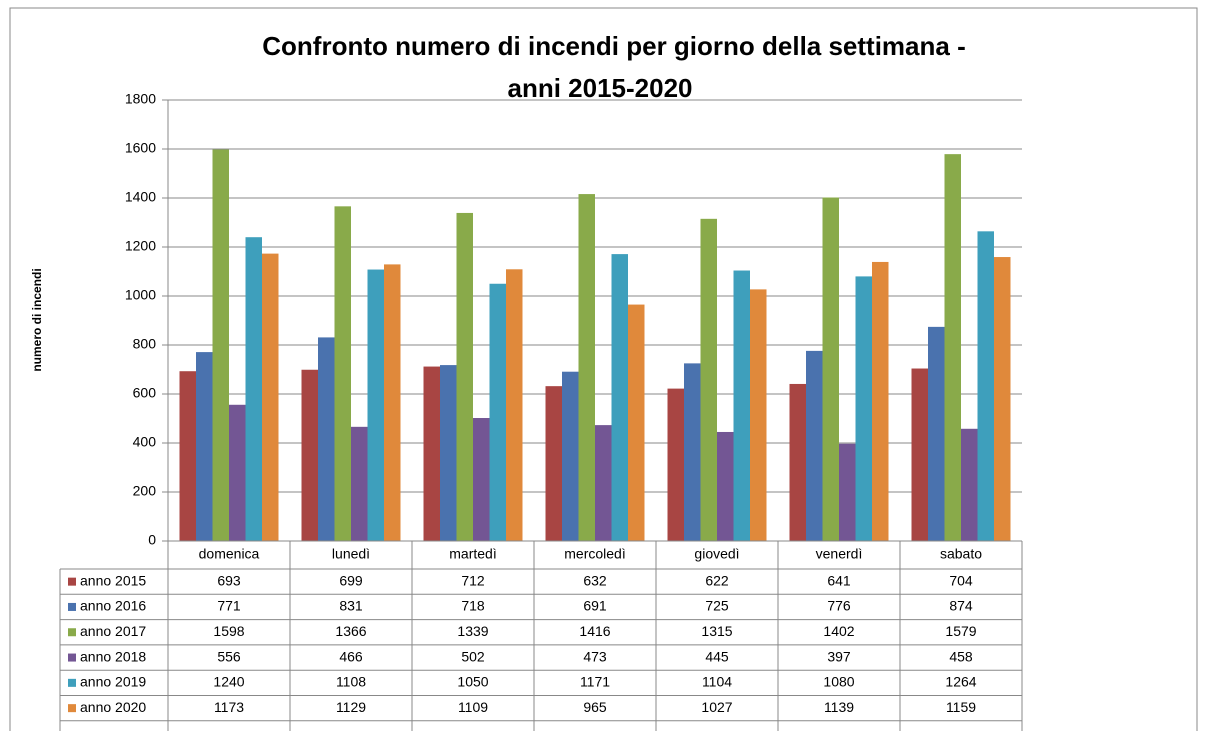 This screenshot has height=731, width=1205. I want to click on legend-label: anno 2016, so click(113, 606).